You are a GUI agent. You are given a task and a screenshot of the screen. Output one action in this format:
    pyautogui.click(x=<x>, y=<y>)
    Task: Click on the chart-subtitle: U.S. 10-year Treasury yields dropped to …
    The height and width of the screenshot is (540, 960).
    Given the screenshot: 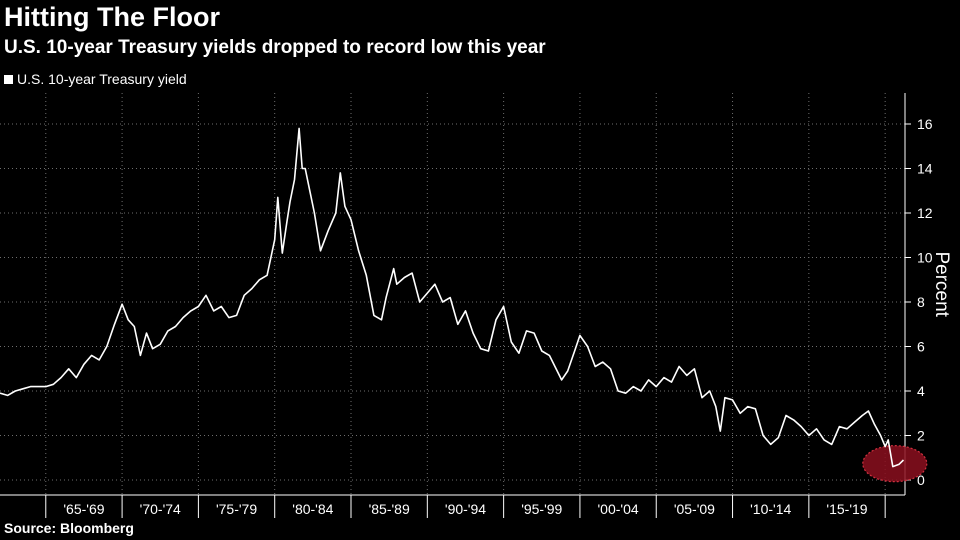 What is the action you would take?
    pyautogui.click(x=275, y=47)
    